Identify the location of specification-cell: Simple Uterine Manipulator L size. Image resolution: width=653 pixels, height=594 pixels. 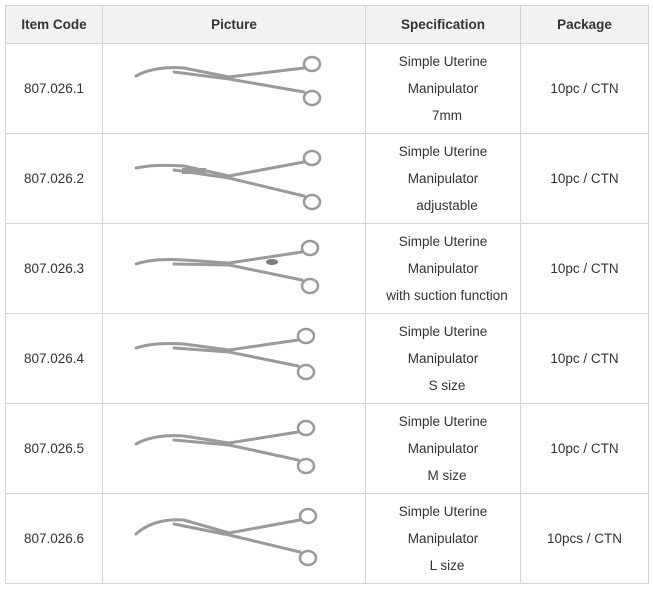
(443, 538).